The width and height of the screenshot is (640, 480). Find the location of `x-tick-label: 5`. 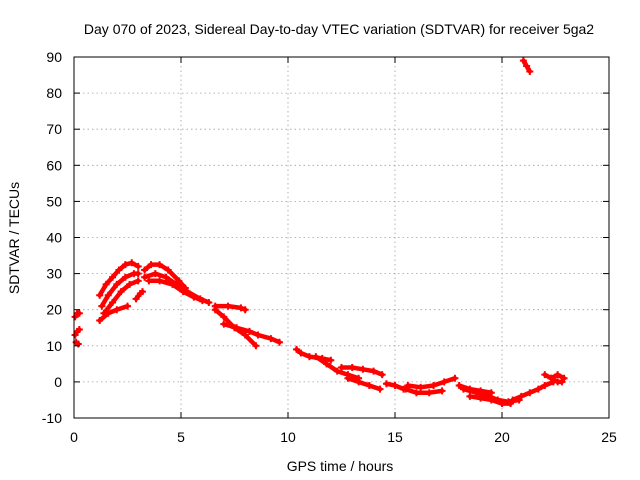

x-tick-label: 5 is located at coordinates (181, 437).